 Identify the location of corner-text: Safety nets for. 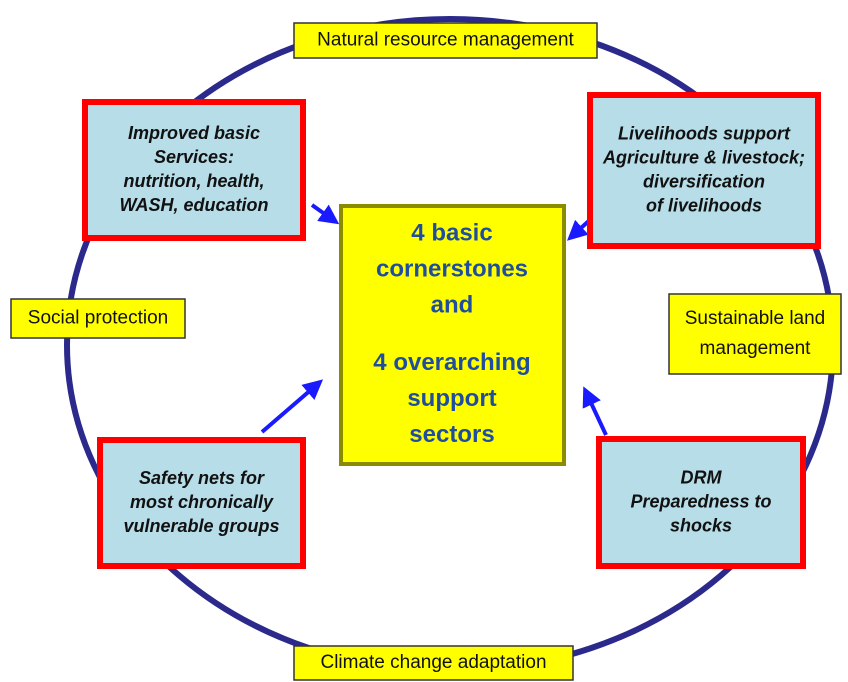
(202, 478).